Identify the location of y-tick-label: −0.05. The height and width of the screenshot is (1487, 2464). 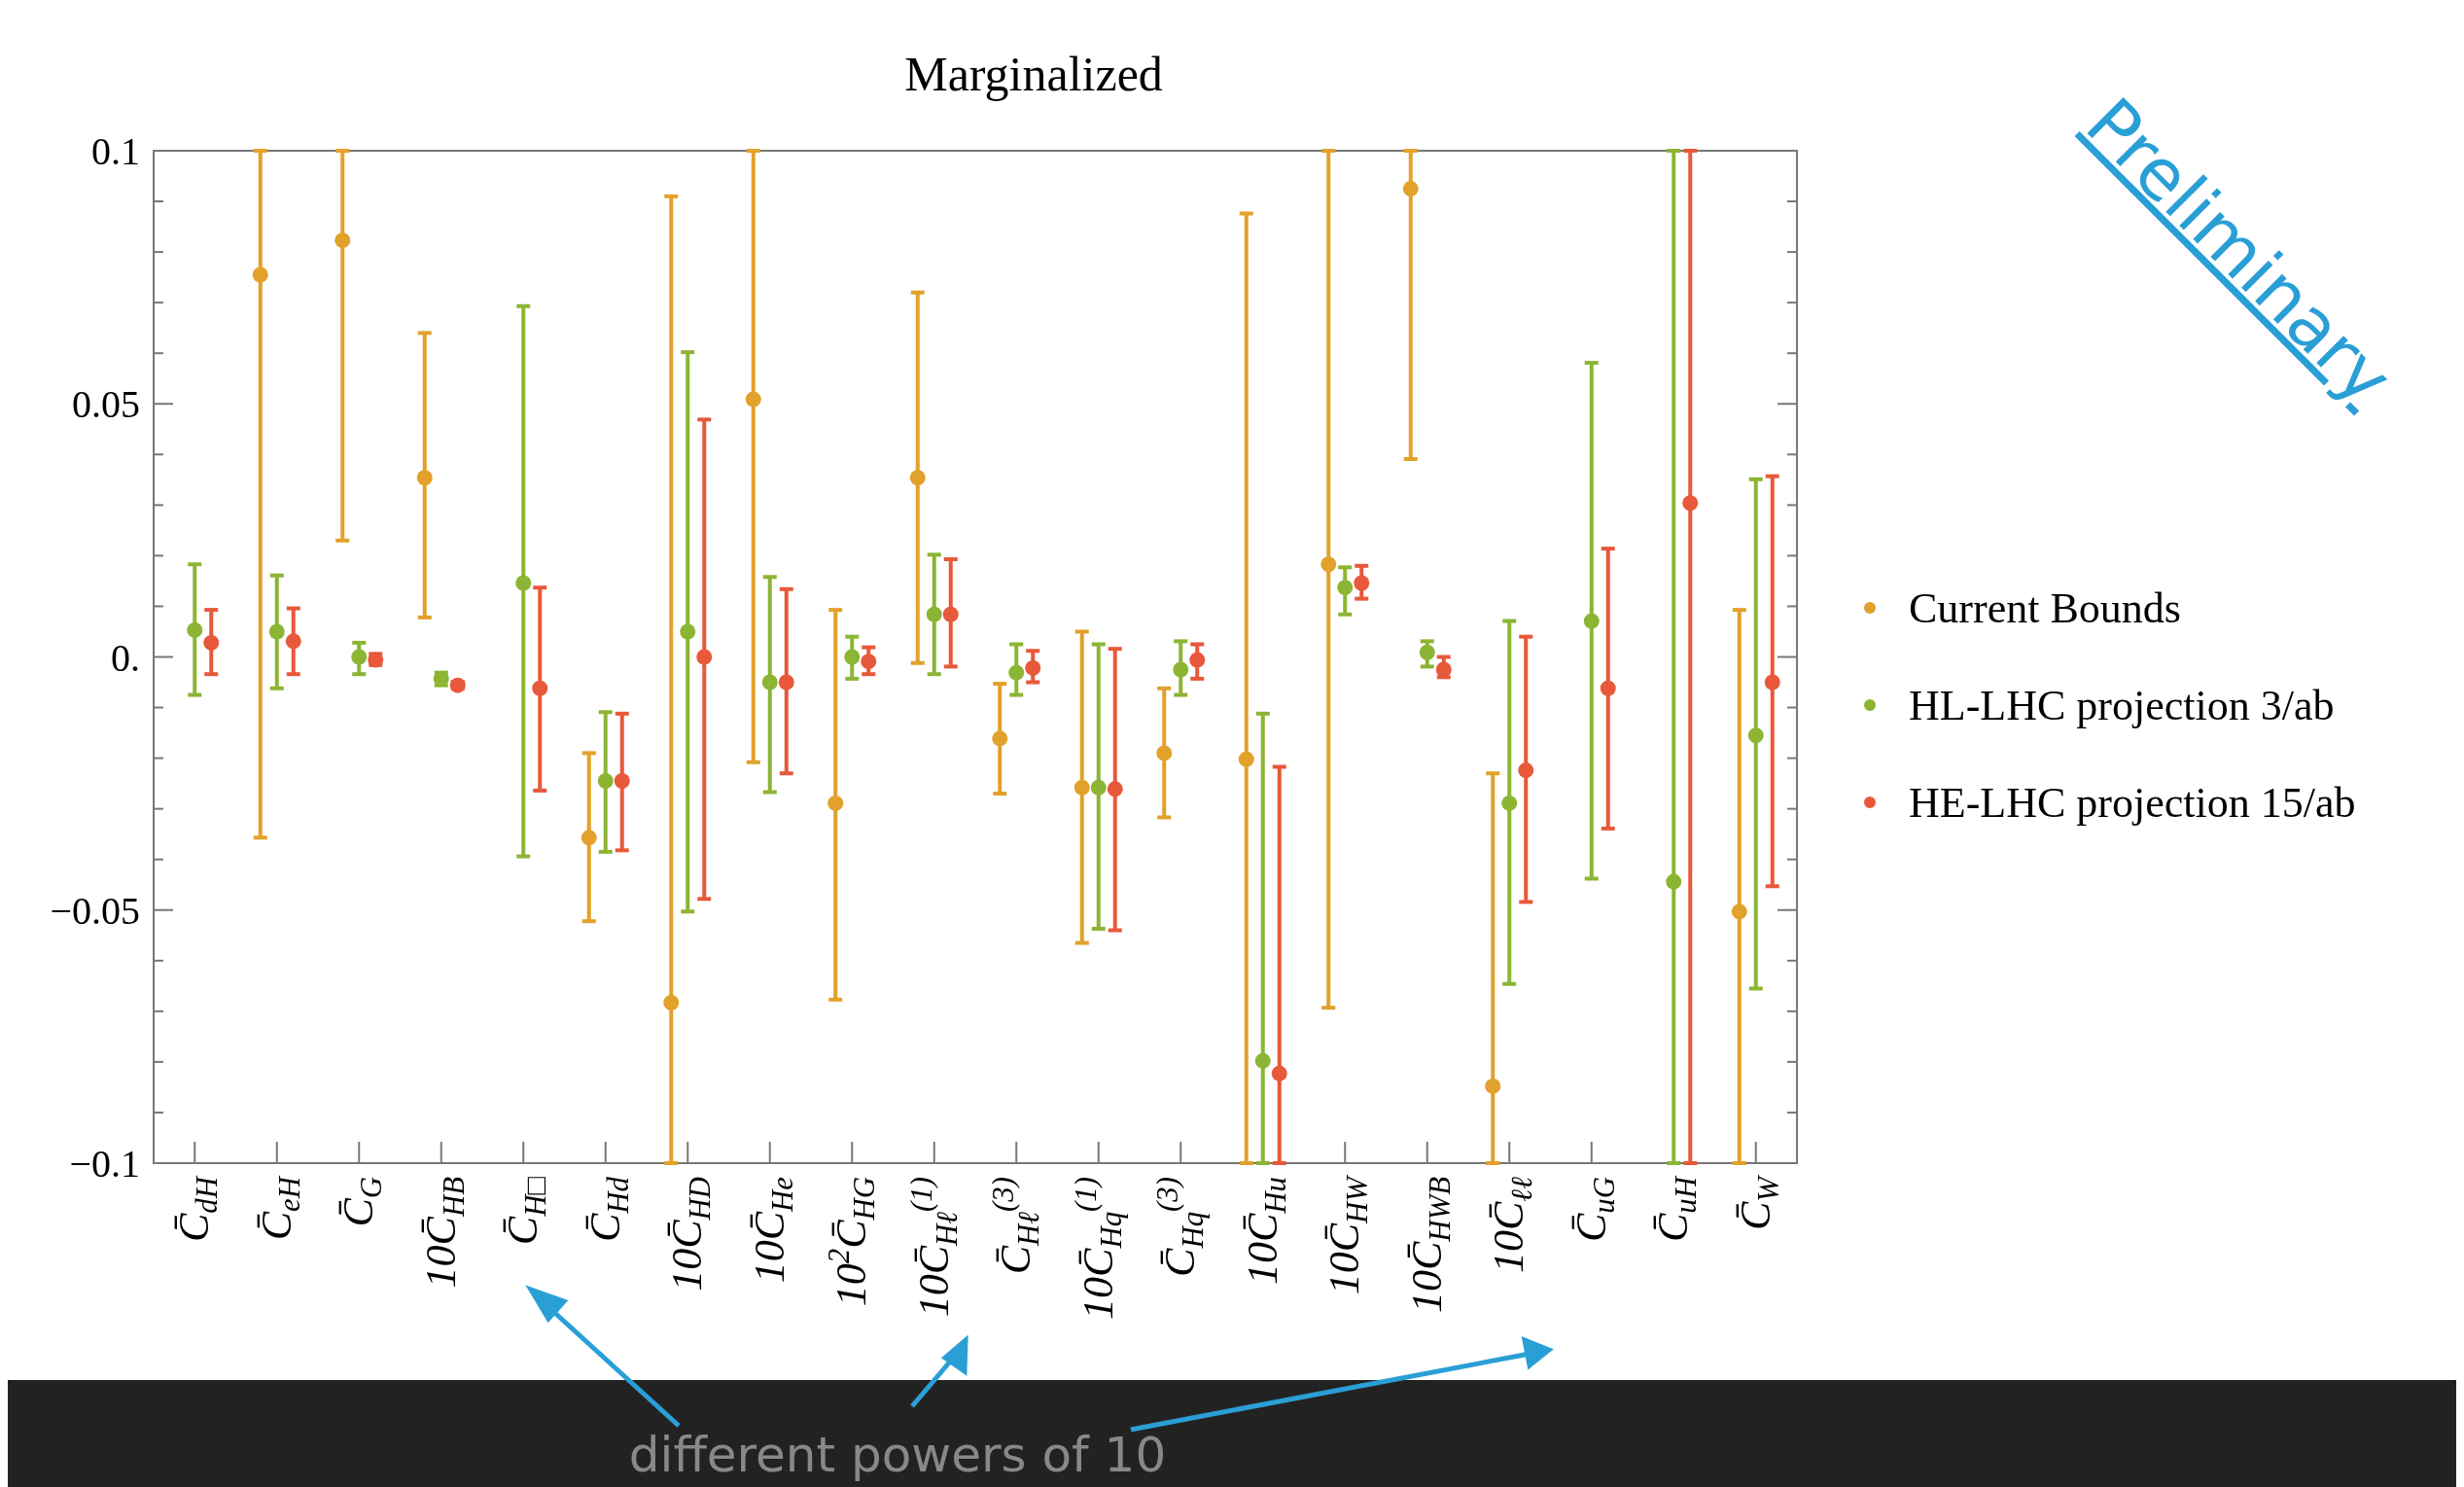
(95, 911).